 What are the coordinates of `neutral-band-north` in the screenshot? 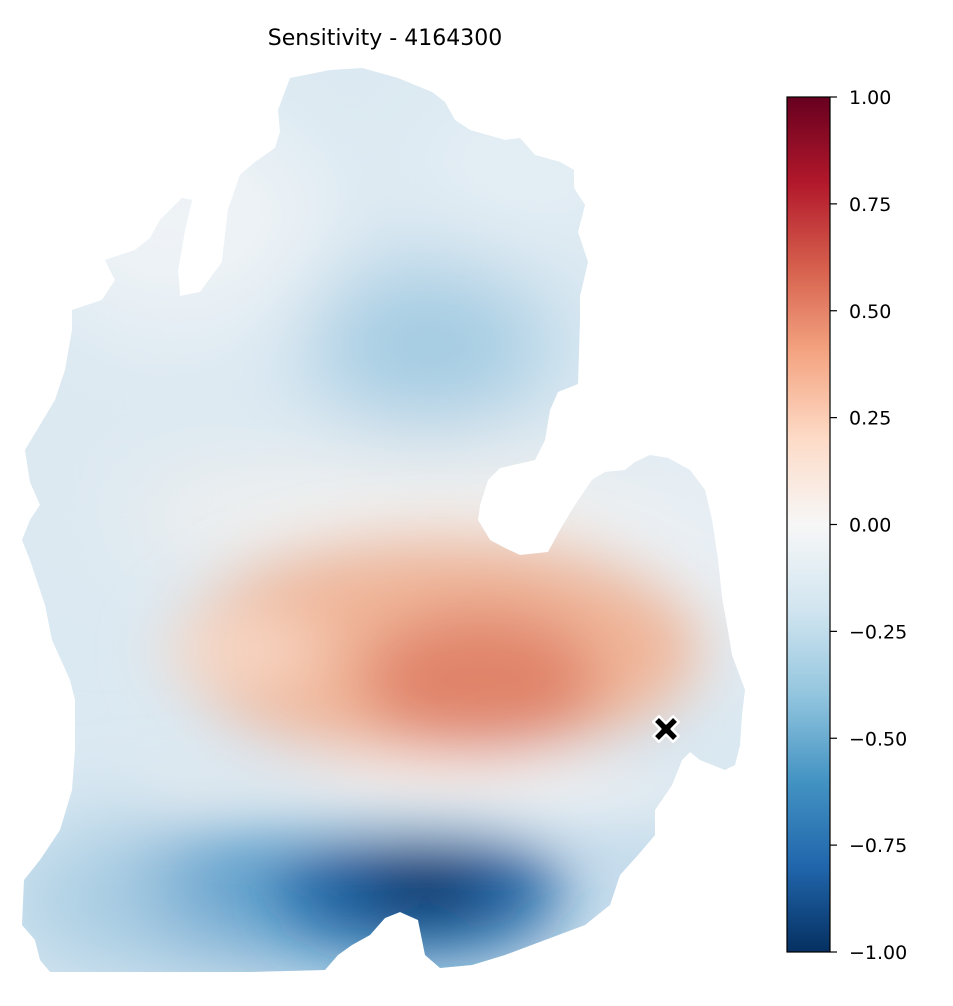 It's located at (437, 520).